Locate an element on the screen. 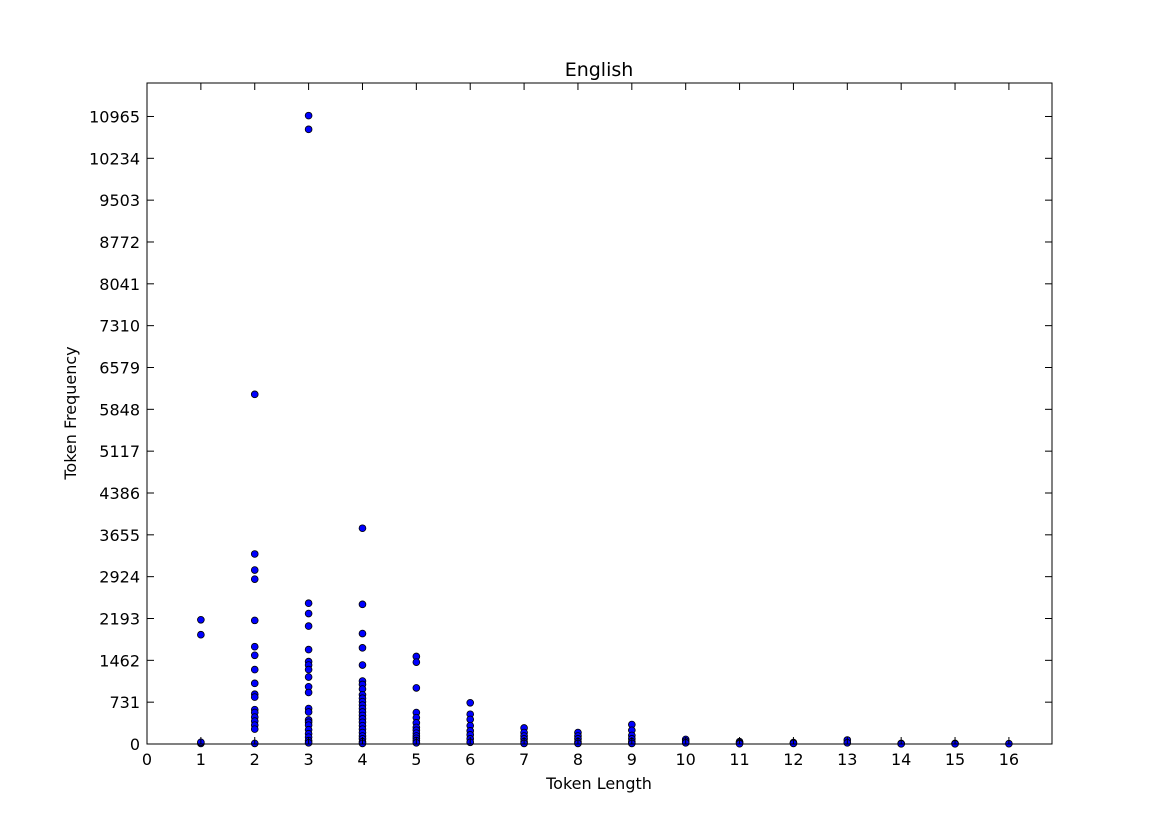 The image size is (1169, 827). x-tick-label: 12 is located at coordinates (793, 759).